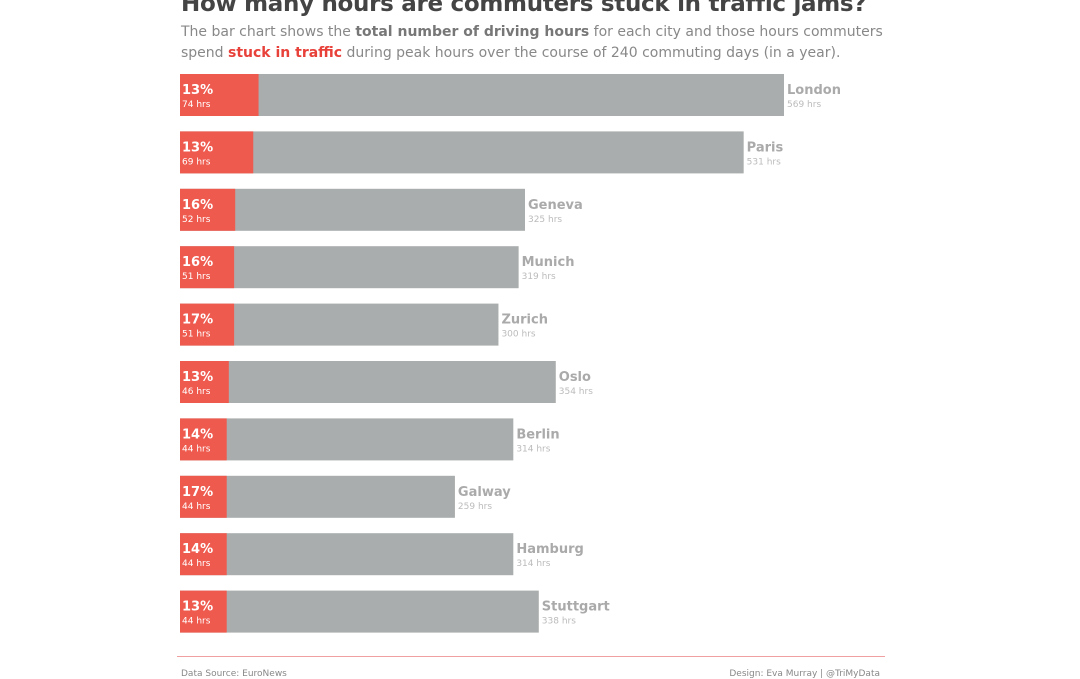 The height and width of the screenshot is (679, 1080). What do you see at coordinates (196, 220) in the screenshot?
I see `traffic-hours-label: 52 hrs` at bounding box center [196, 220].